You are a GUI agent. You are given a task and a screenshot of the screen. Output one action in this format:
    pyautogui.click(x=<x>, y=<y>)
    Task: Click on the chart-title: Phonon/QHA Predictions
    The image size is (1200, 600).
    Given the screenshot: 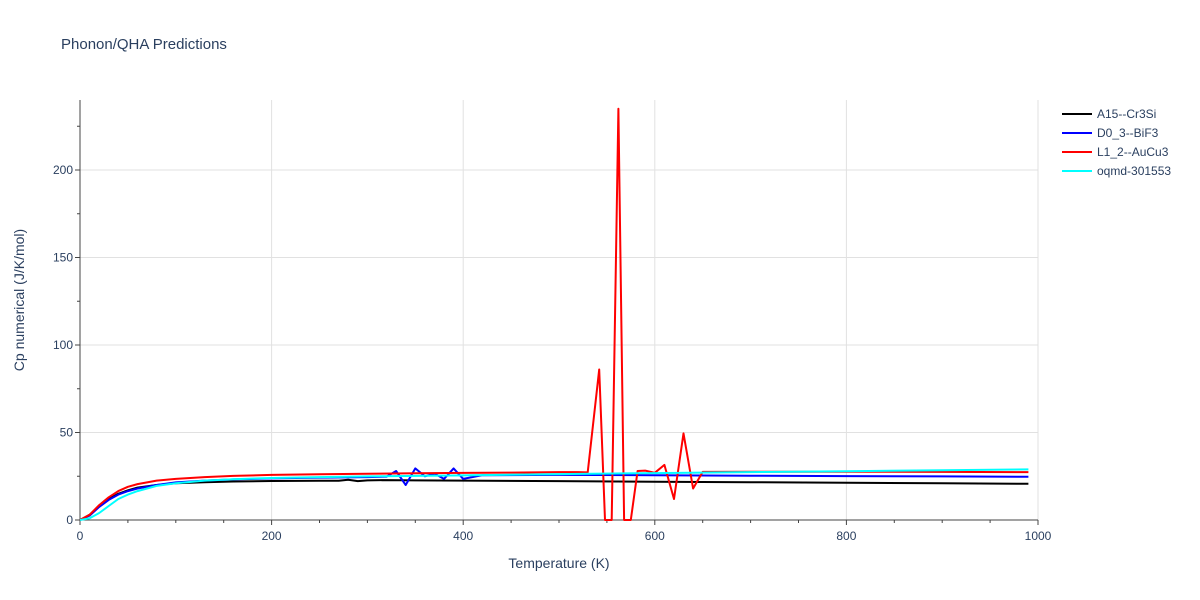 What is the action you would take?
    pyautogui.click(x=144, y=44)
    